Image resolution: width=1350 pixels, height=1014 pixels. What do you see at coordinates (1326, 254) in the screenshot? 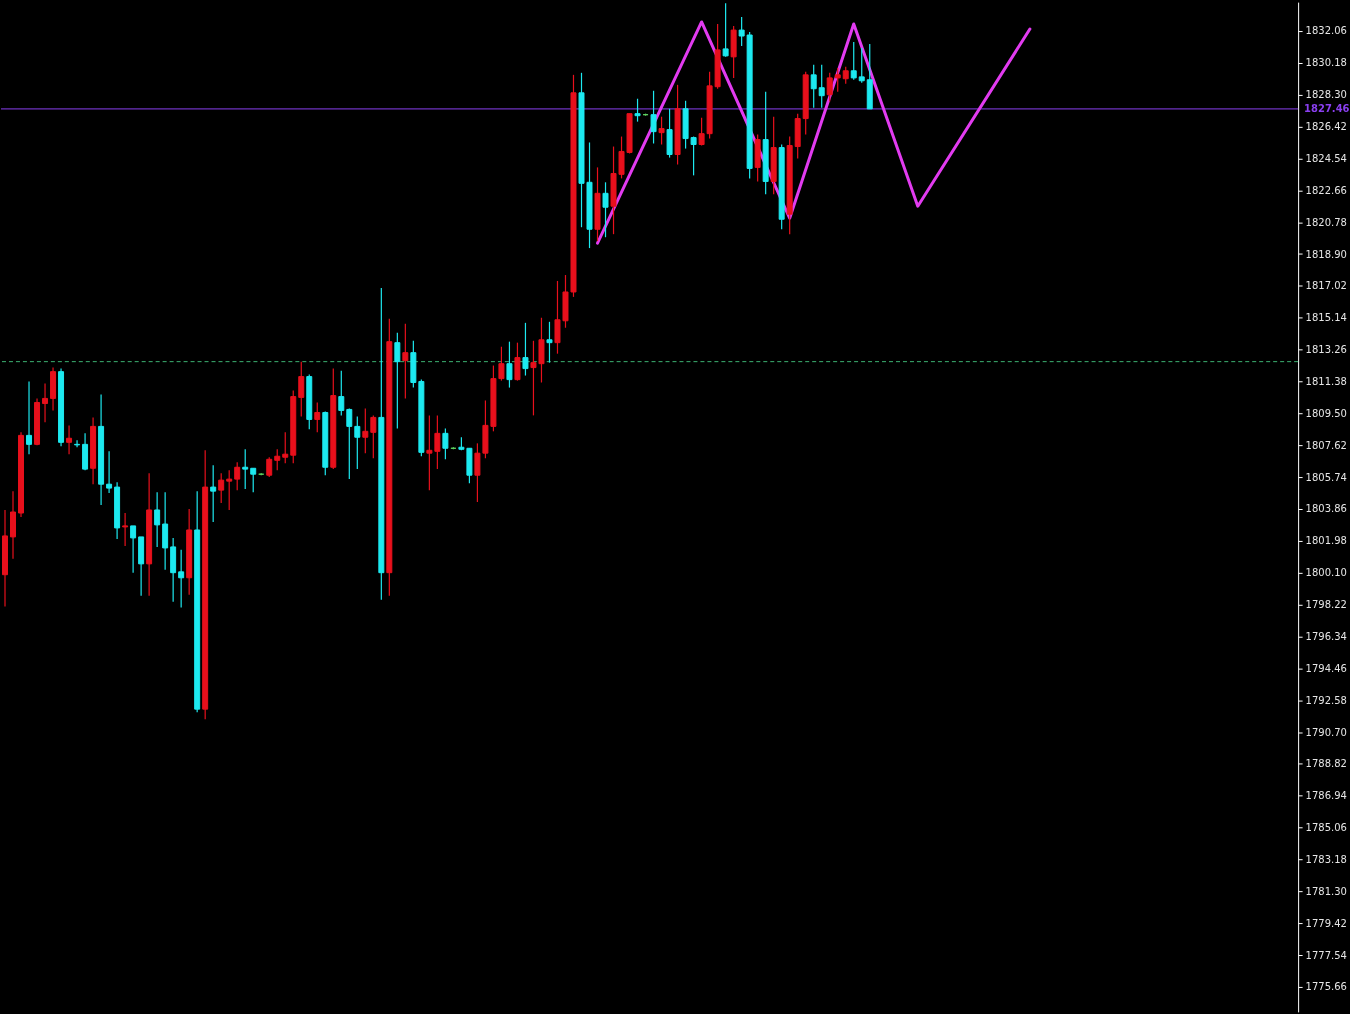
I see `y-tick-label: 1818.90` at bounding box center [1326, 254].